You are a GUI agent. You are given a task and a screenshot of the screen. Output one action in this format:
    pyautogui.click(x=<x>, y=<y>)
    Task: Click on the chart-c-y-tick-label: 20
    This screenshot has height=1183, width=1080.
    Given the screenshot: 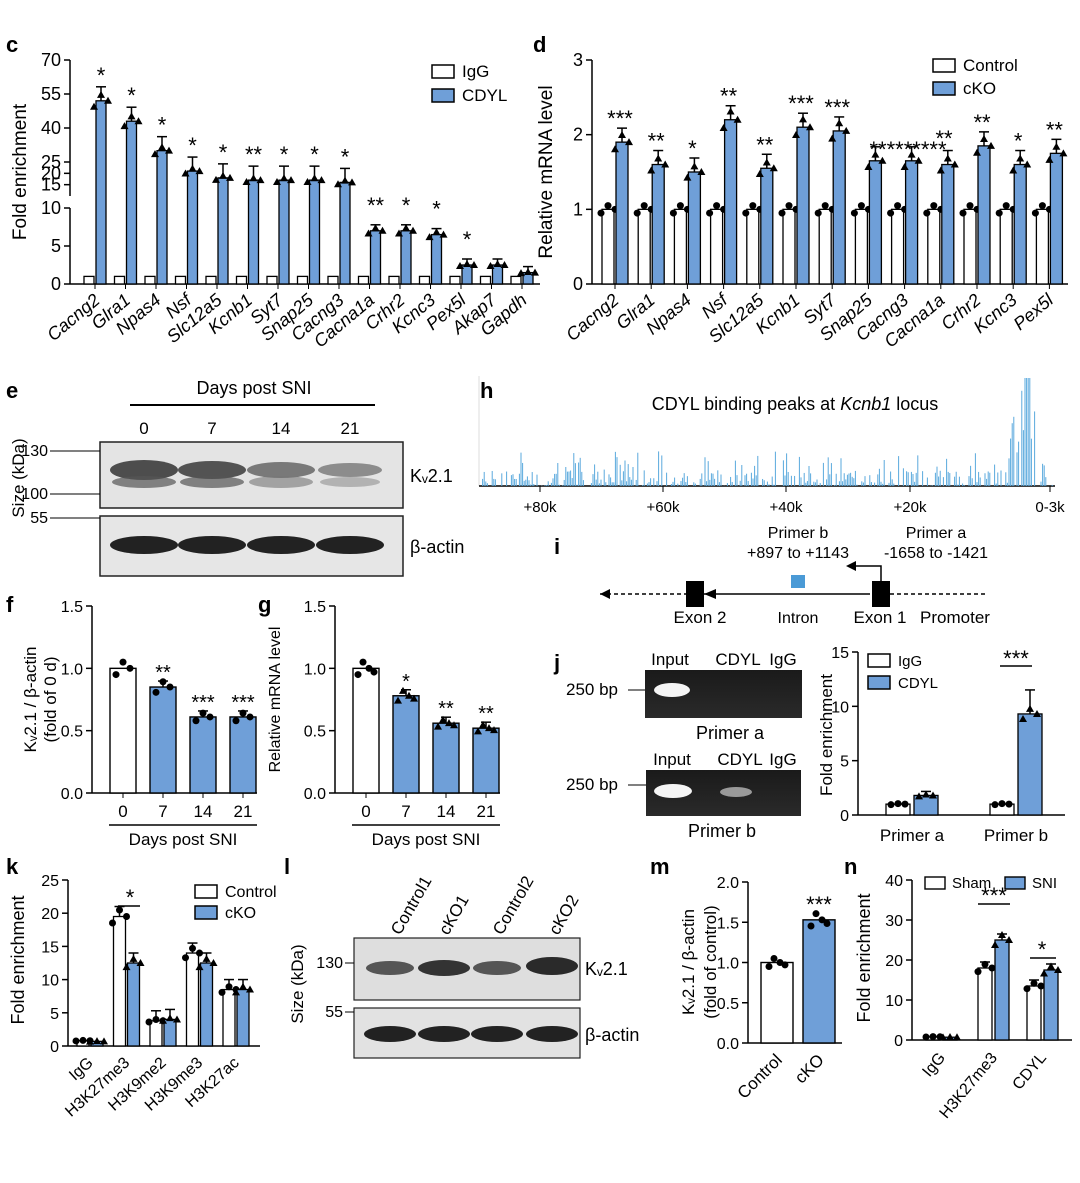 What is the action you would take?
    pyautogui.click(x=51, y=173)
    